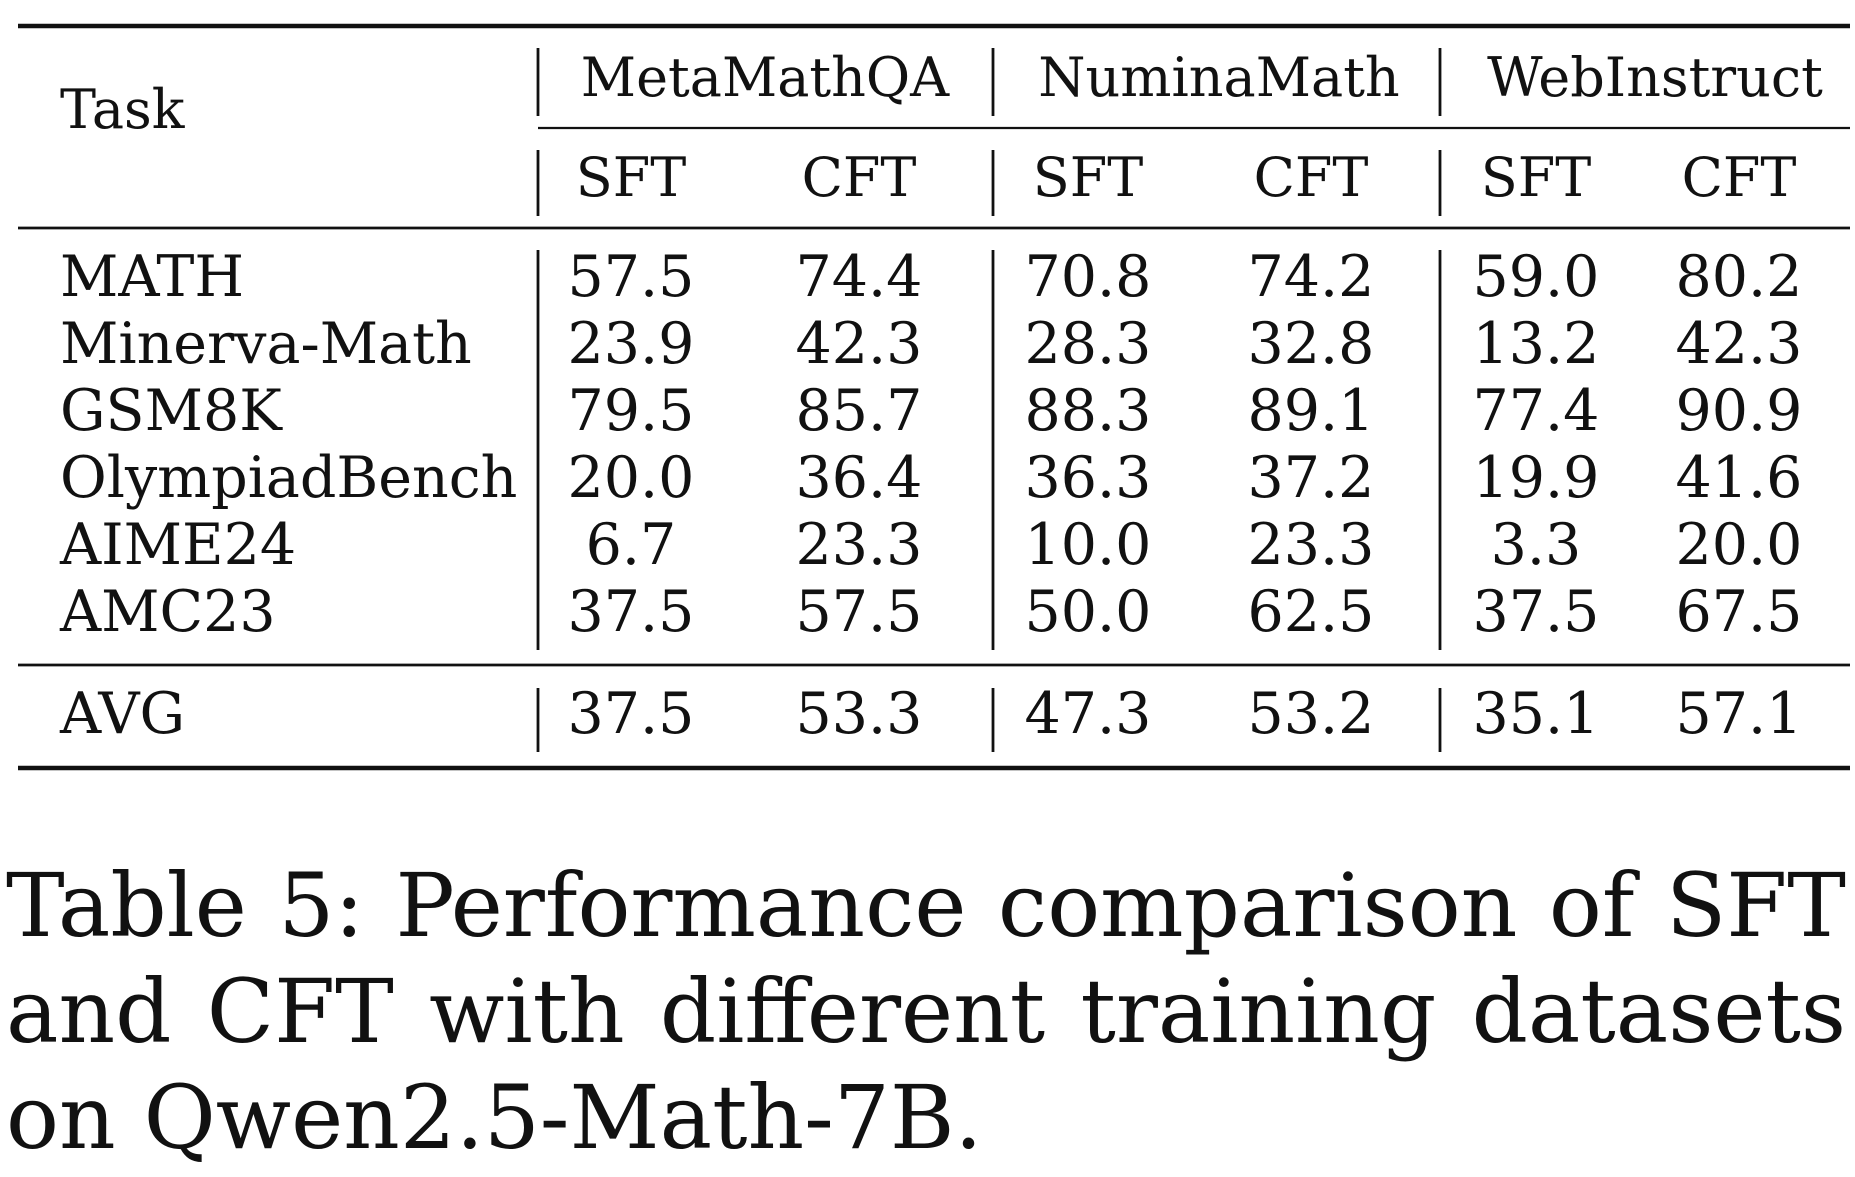 The image size is (1855, 1177). What do you see at coordinates (266, 344) in the screenshot?
I see `row-label: Minerva-Math` at bounding box center [266, 344].